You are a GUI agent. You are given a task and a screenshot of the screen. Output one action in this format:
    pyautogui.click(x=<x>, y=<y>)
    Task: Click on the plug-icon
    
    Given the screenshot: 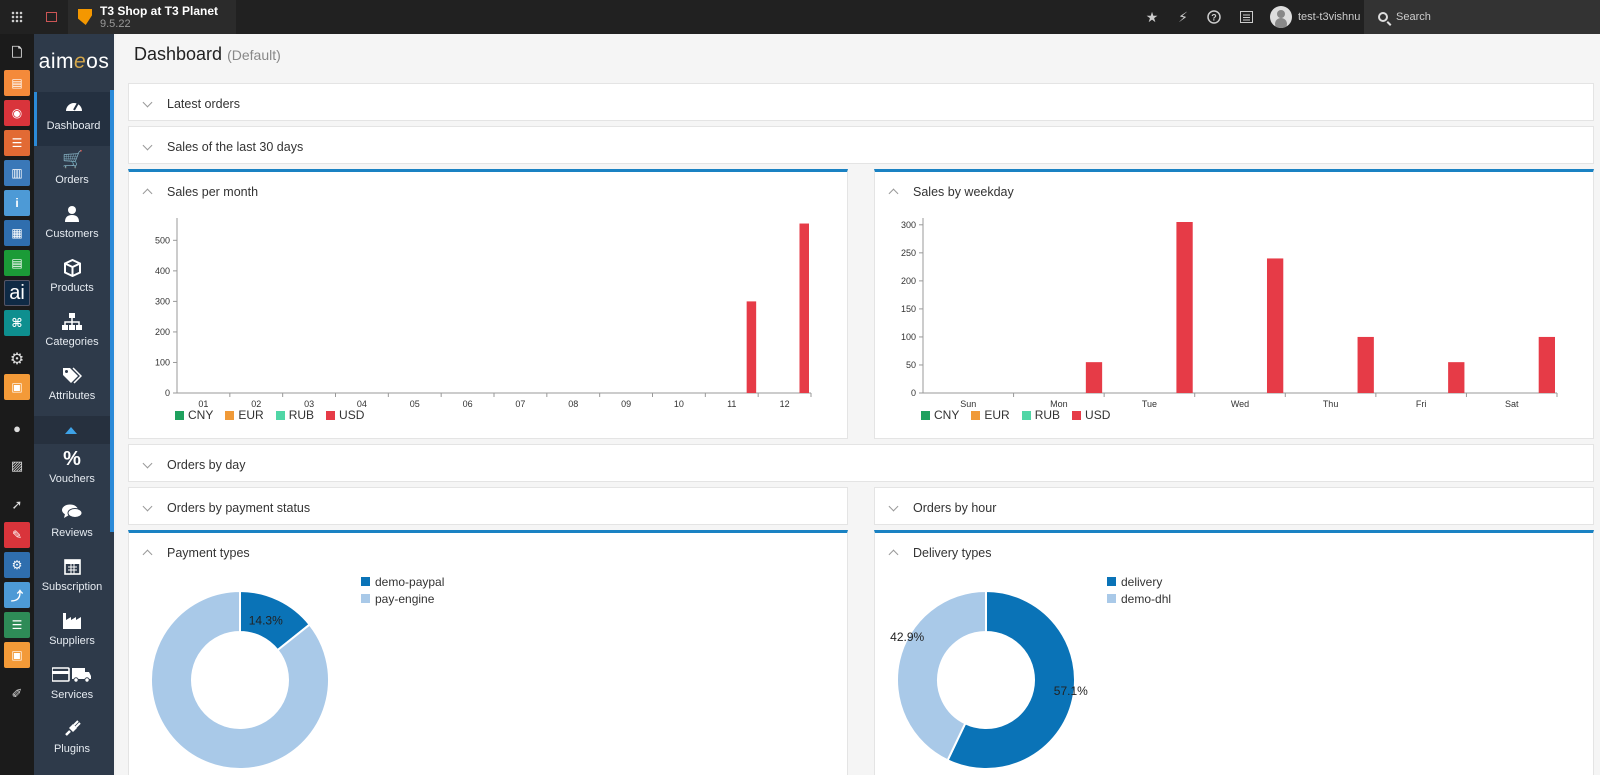 What is the action you would take?
    pyautogui.click(x=72, y=729)
    